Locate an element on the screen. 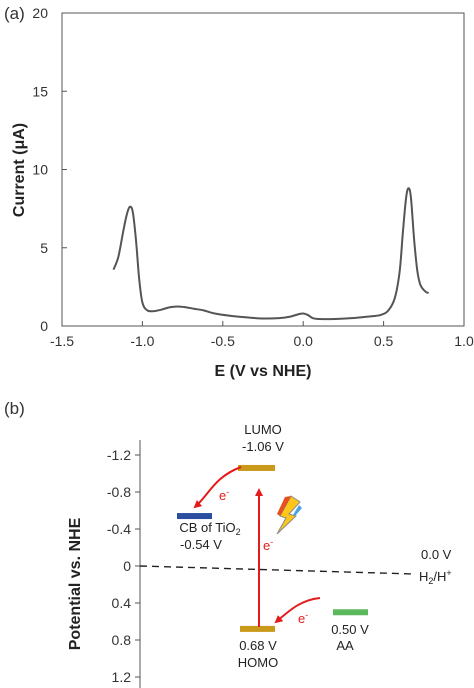 Image resolution: width=474 pixels, height=688 pixels. y-axis-ticks-a: 0 5 10 15 20 is located at coordinates (49, 169).